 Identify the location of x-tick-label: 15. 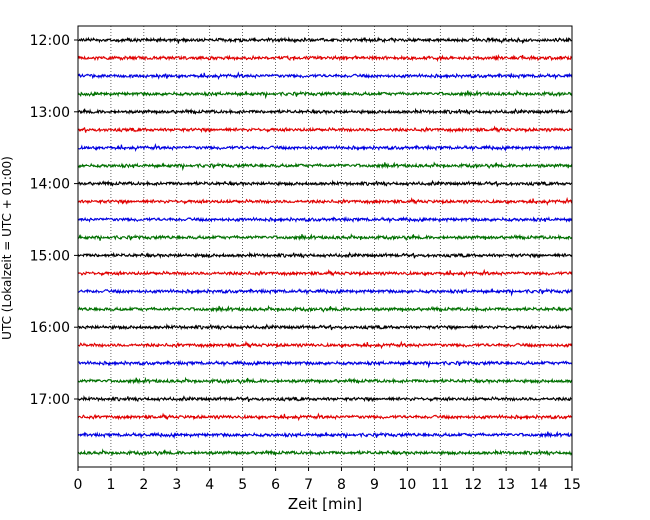
(572, 485).